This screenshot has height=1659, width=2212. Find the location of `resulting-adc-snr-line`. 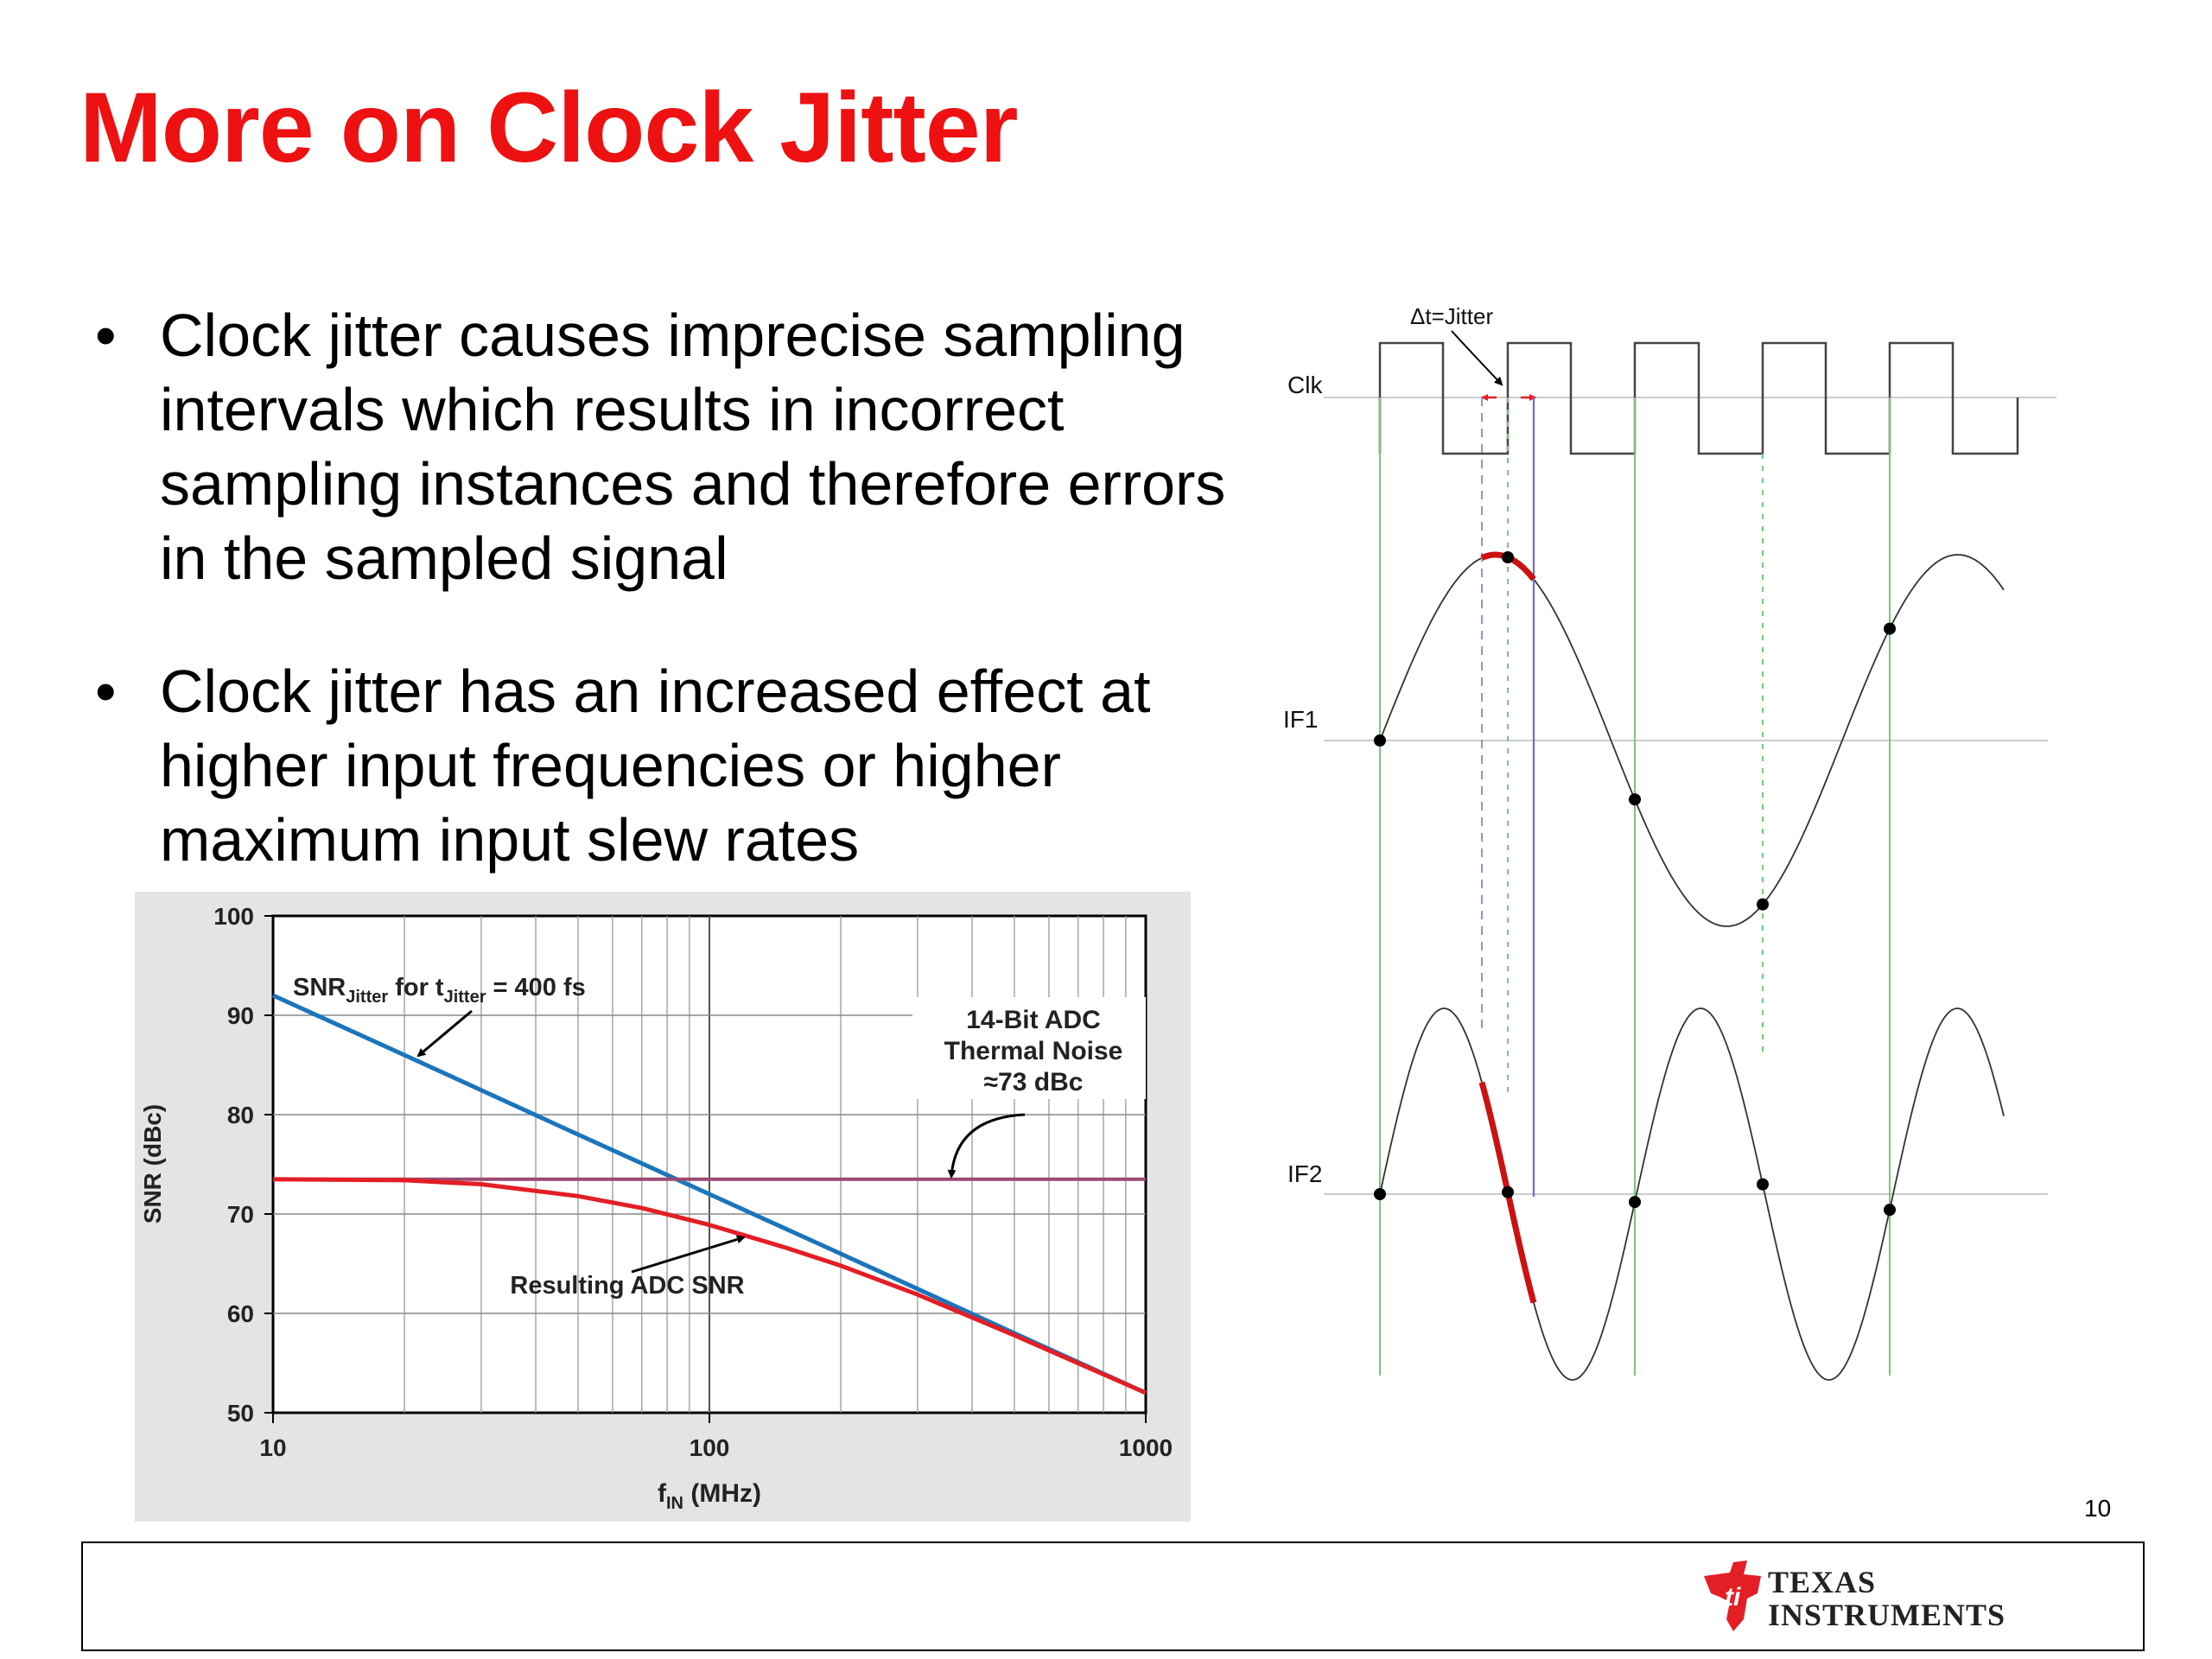

resulting-adc-snr-line is located at coordinates (709, 1286).